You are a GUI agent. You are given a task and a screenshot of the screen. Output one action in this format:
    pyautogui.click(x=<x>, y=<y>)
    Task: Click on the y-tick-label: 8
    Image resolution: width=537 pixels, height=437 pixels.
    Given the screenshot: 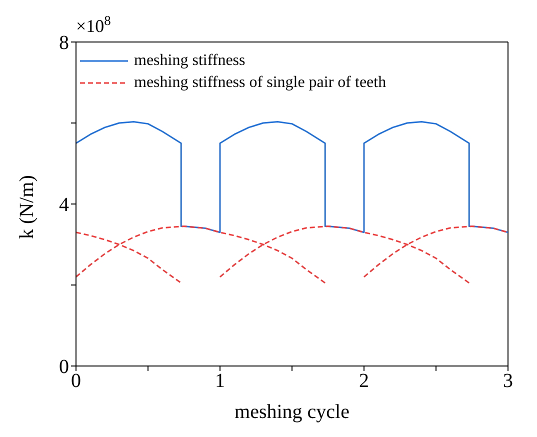 What is the action you would take?
    pyautogui.click(x=64, y=43)
    